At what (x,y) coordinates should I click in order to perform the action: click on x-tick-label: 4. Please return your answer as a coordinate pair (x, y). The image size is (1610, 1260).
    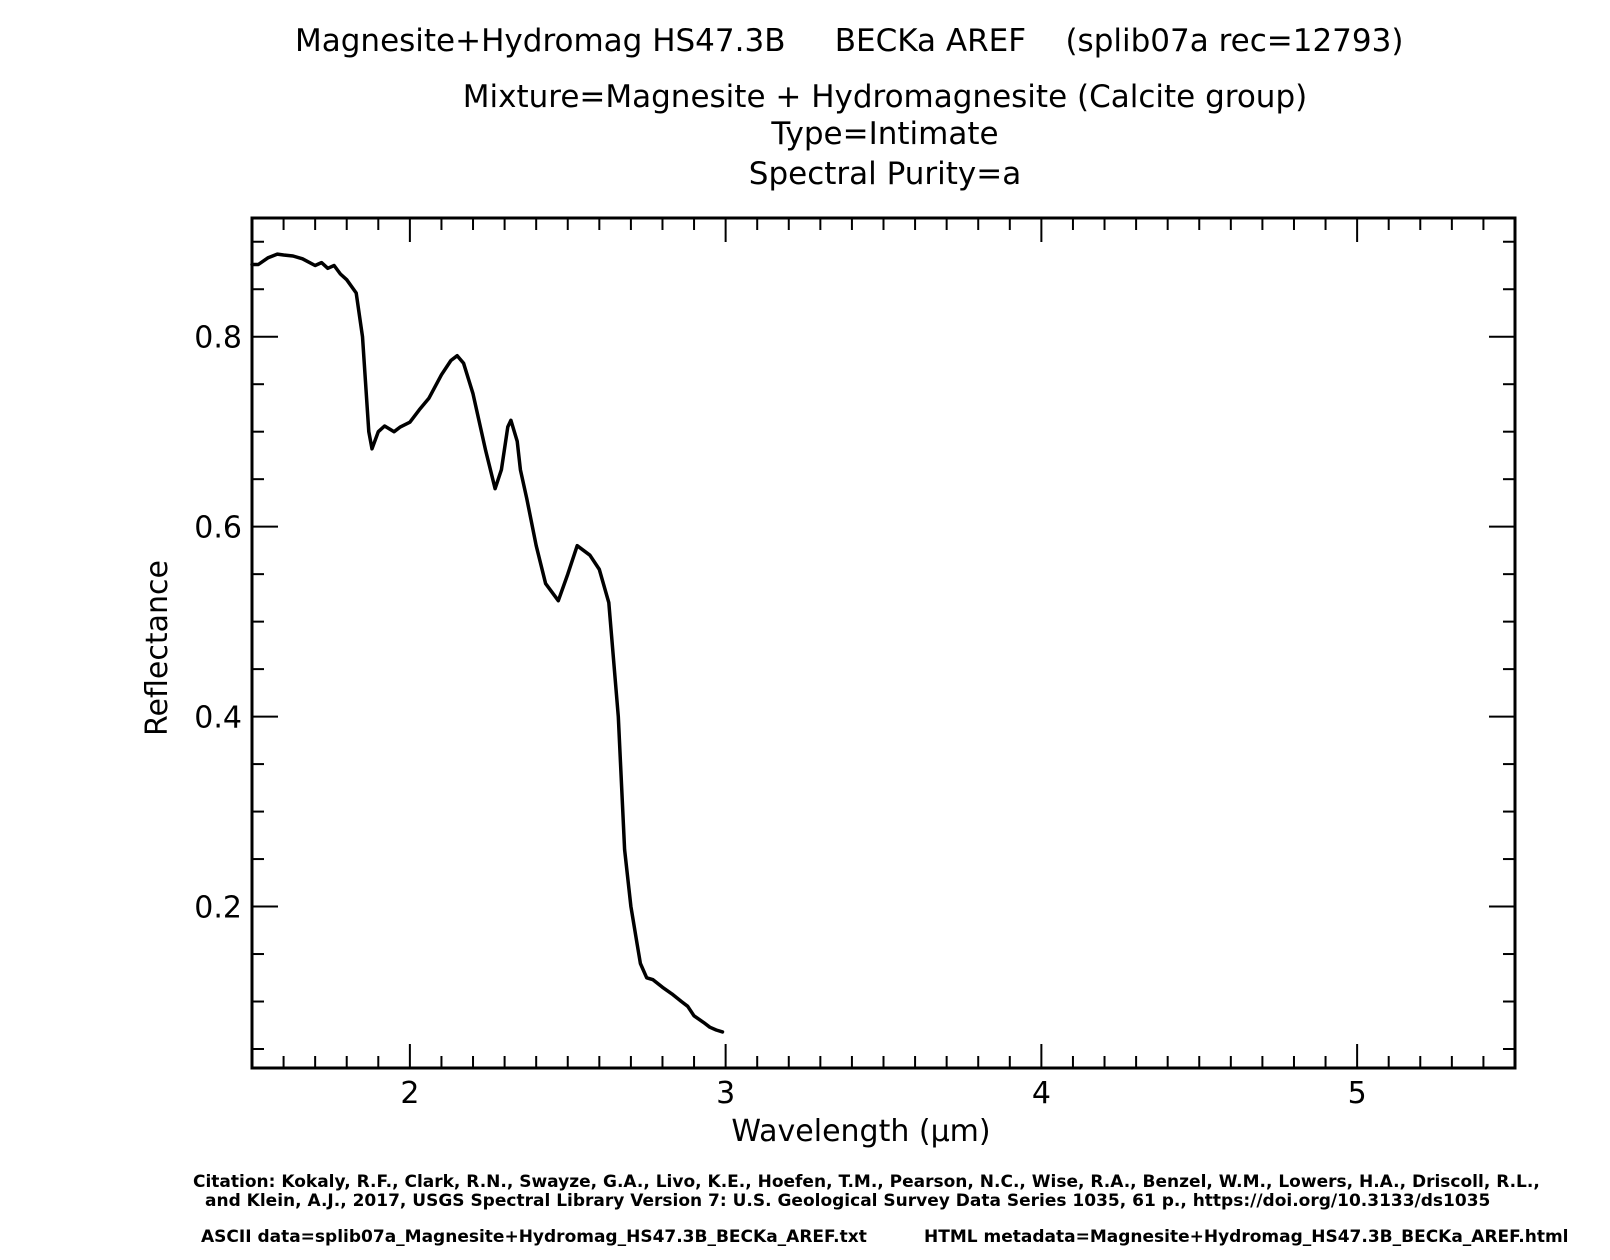
    Looking at the image, I should click on (1041, 1093).